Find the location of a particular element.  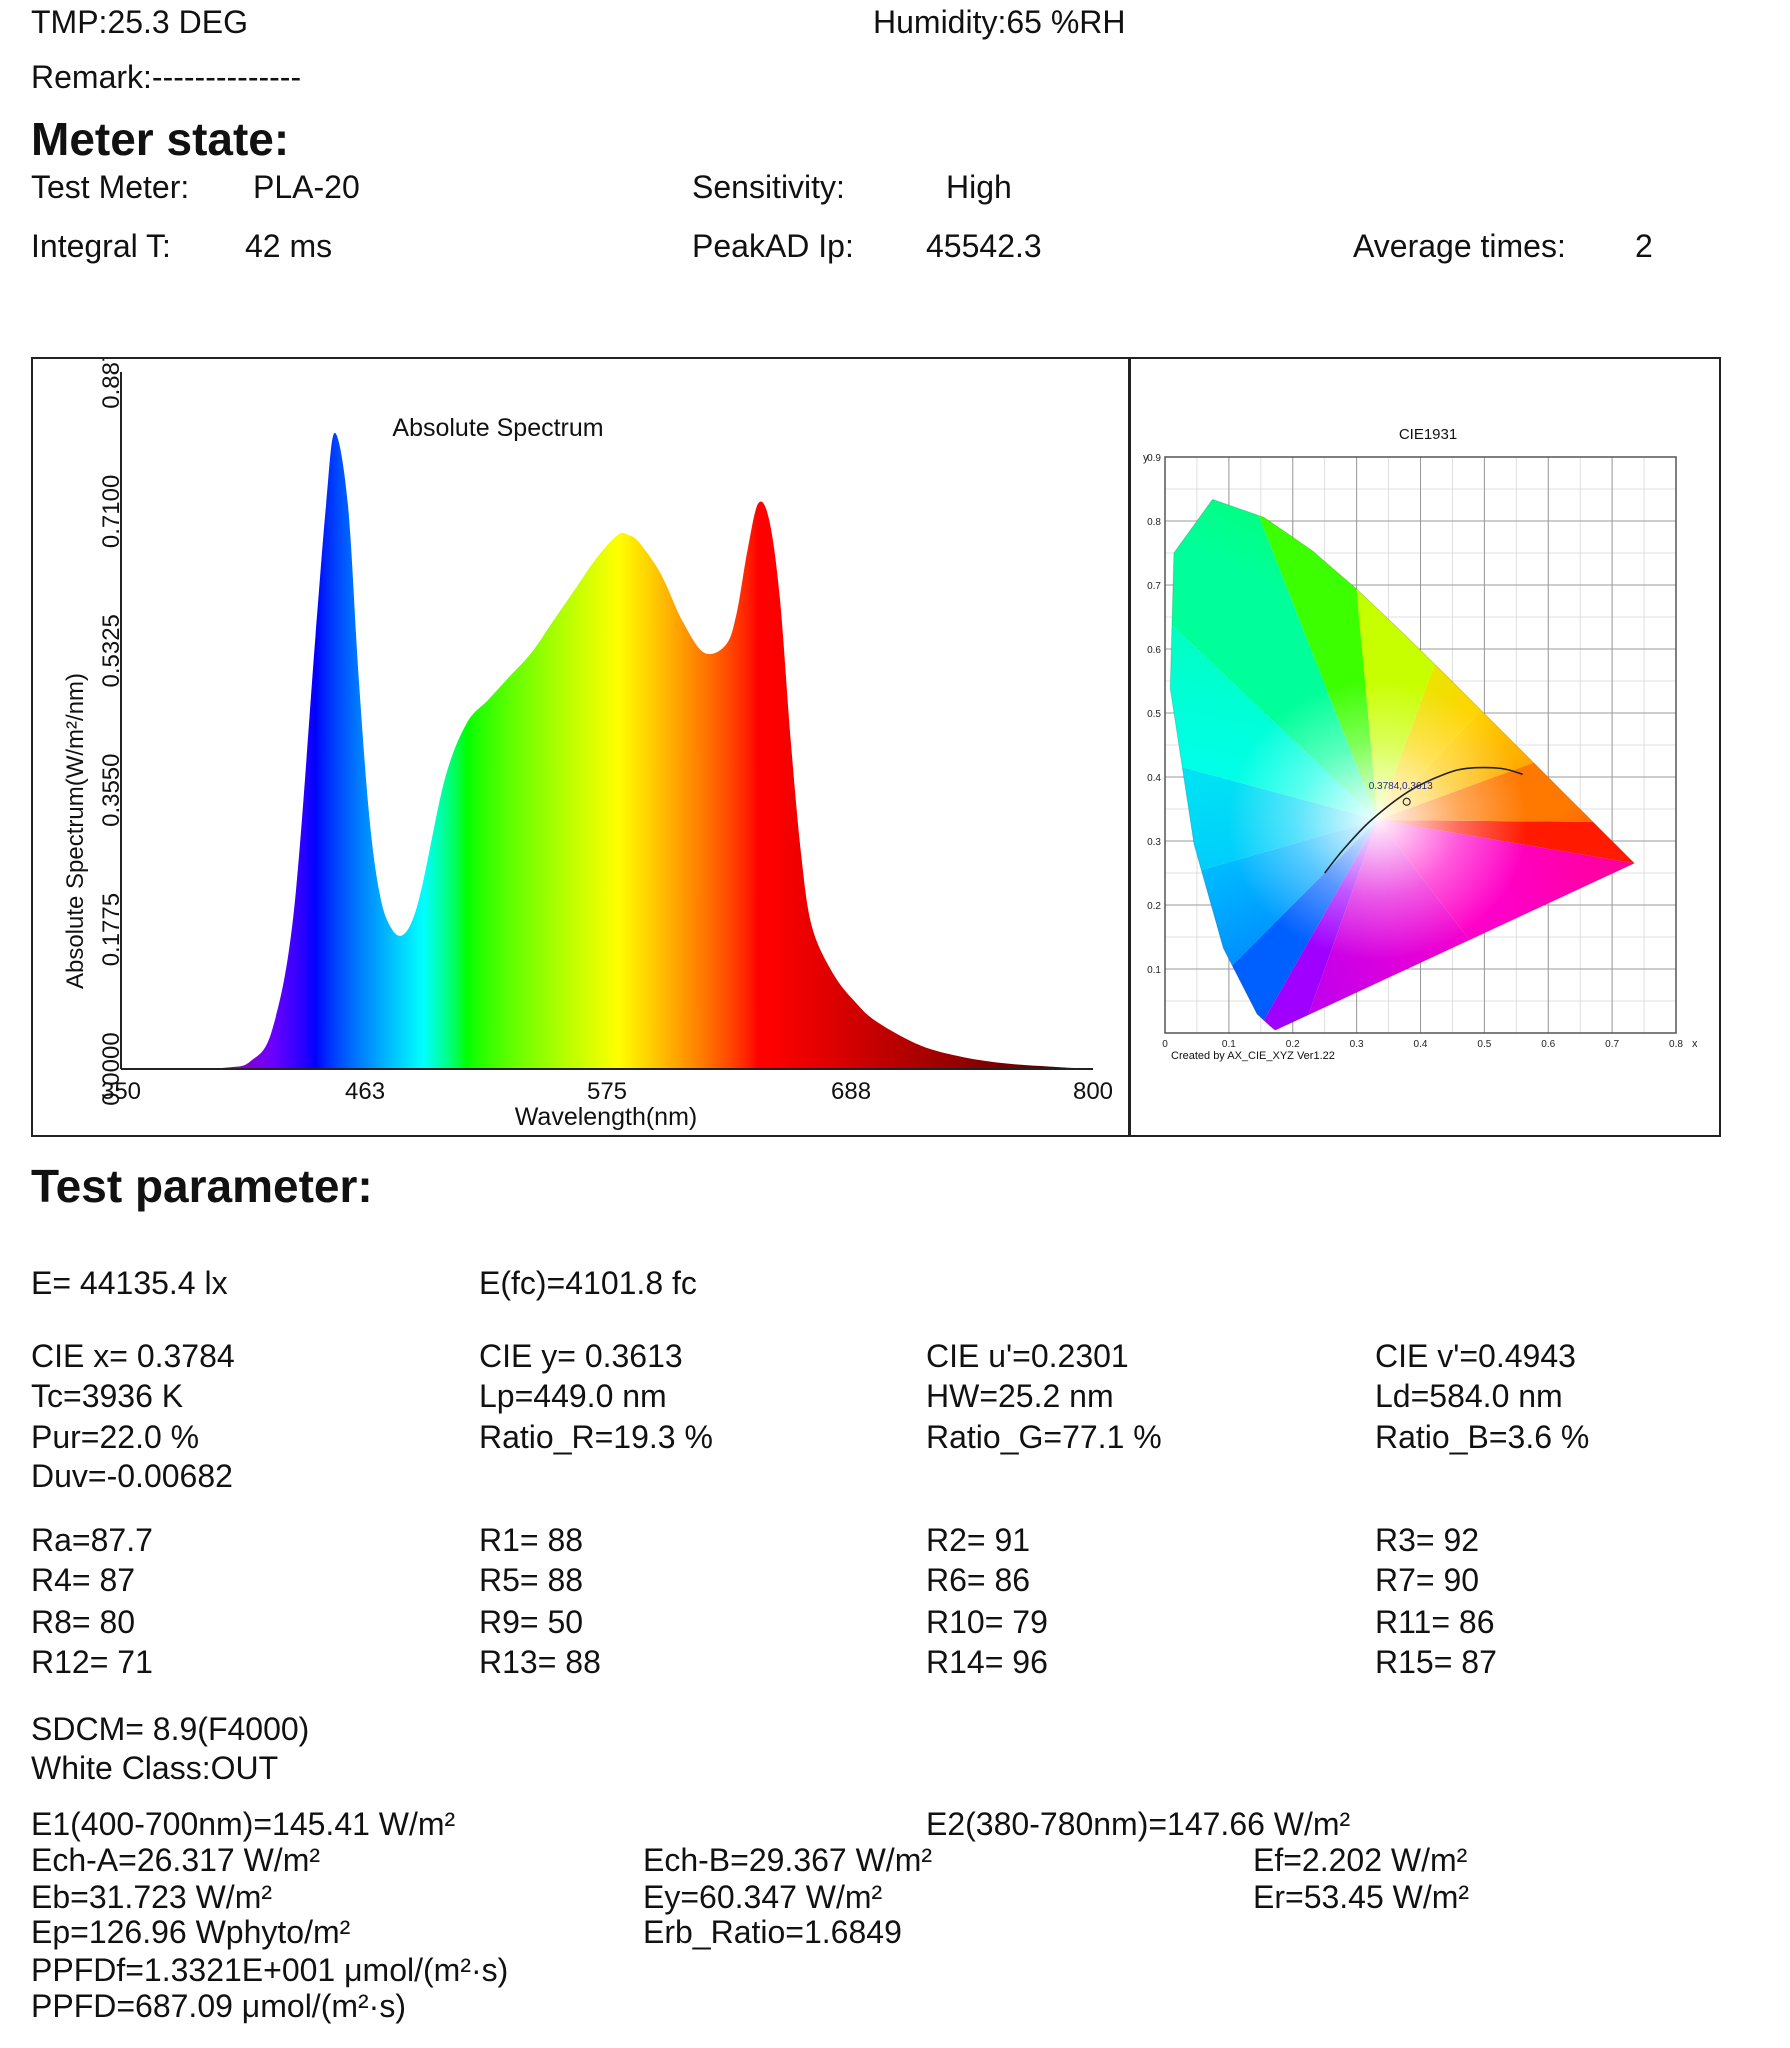

test-meter-label: Test Meter: is located at coordinates (110, 187).